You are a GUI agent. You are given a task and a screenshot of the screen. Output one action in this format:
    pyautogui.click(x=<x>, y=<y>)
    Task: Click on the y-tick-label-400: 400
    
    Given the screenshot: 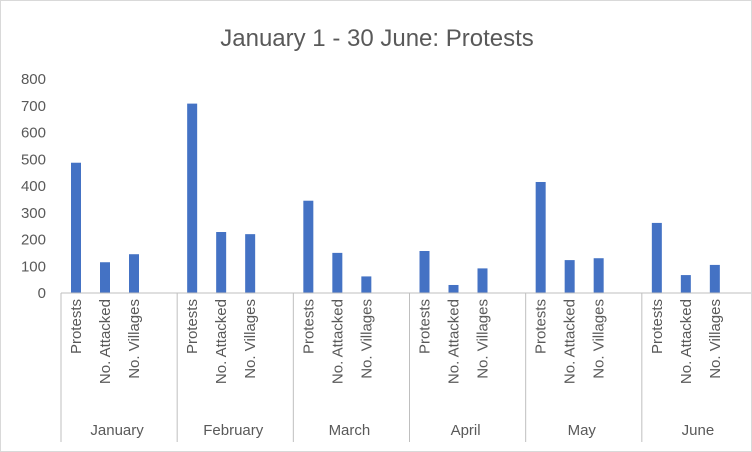 What is the action you would take?
    pyautogui.click(x=33, y=186)
    